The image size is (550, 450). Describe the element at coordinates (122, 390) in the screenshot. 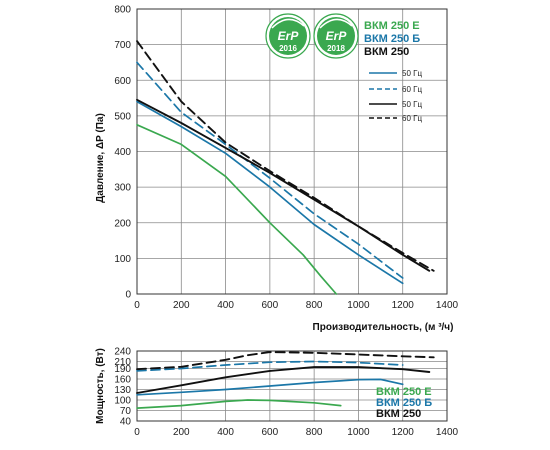

I see `power-y-tick-label: 130` at that location.